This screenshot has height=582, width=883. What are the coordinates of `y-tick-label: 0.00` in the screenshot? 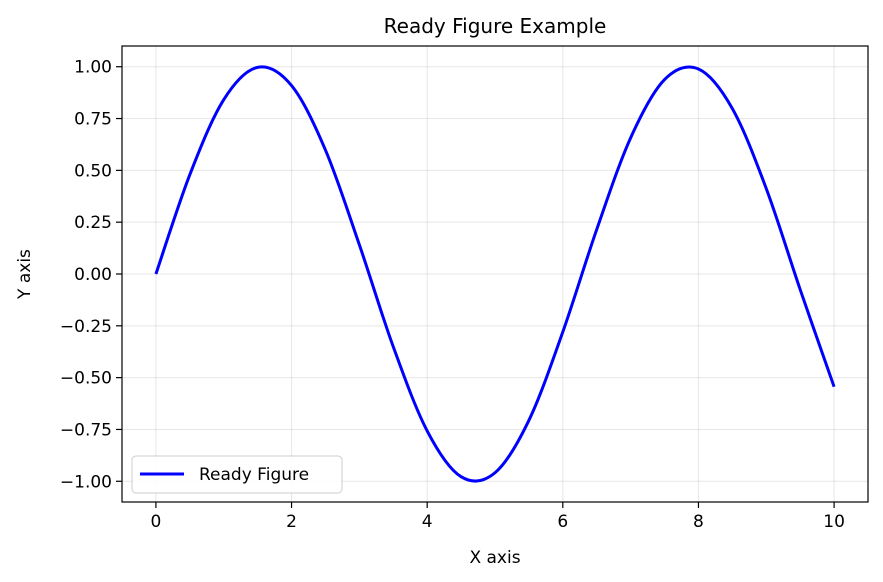 It's located at (93, 275).